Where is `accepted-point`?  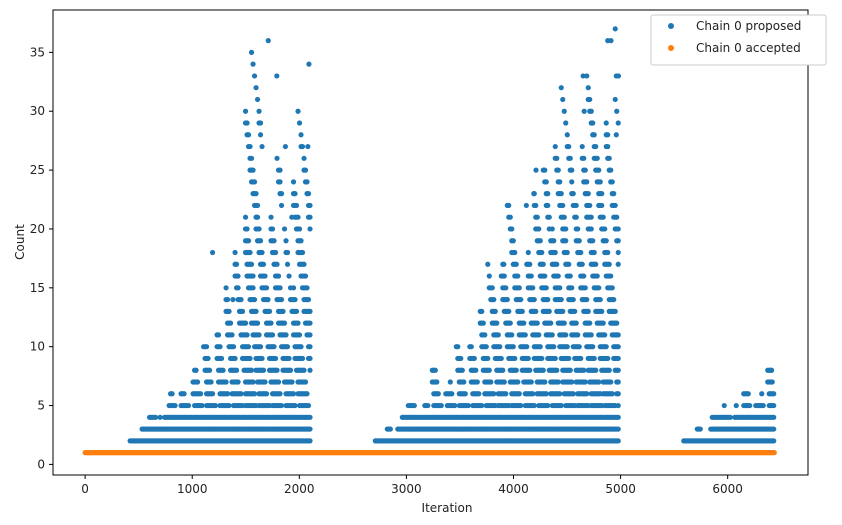 accepted-point is located at coordinates (774, 453).